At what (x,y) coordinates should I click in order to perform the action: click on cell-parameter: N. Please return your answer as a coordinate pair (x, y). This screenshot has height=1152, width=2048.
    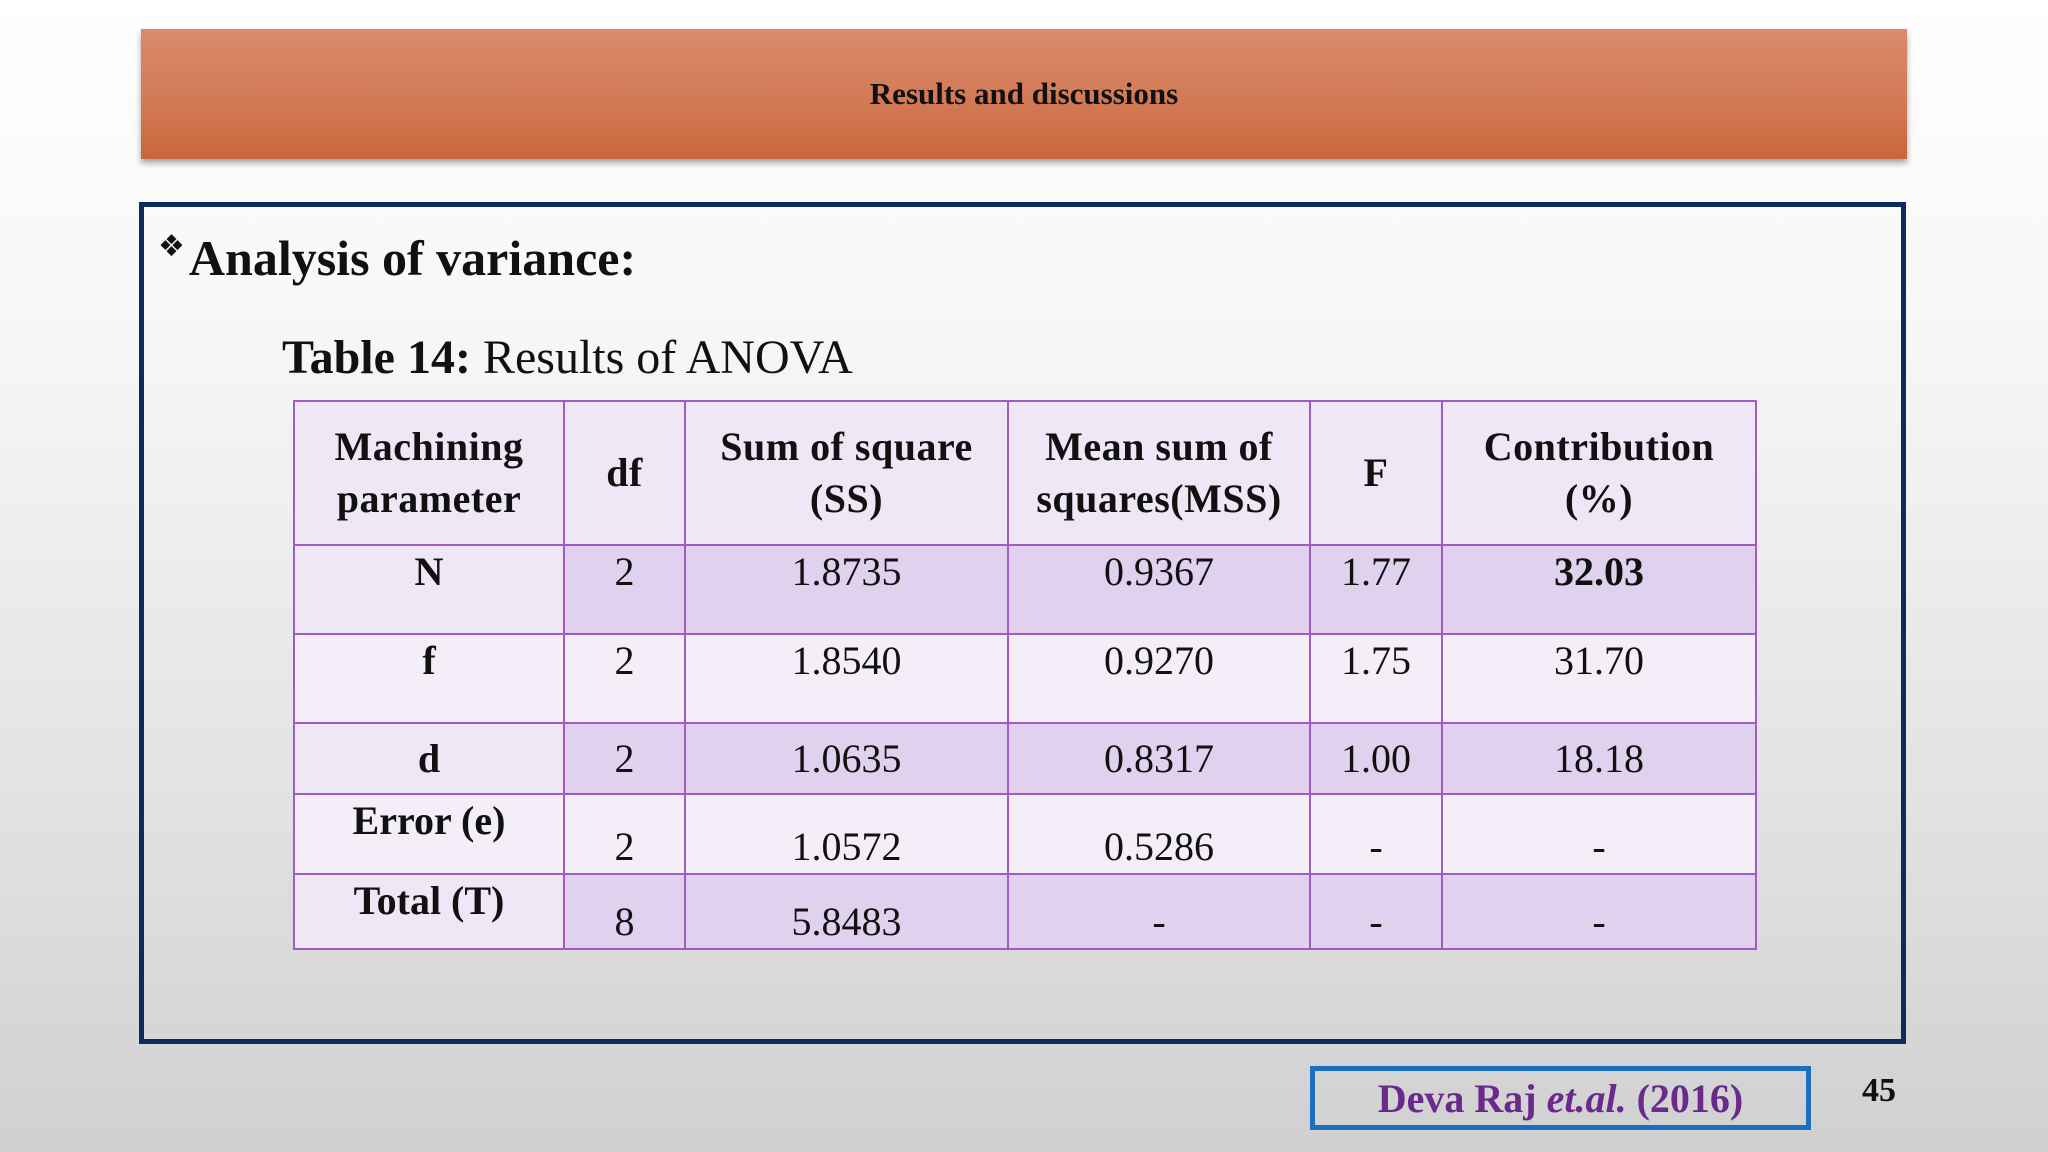
    Looking at the image, I should click on (429, 589).